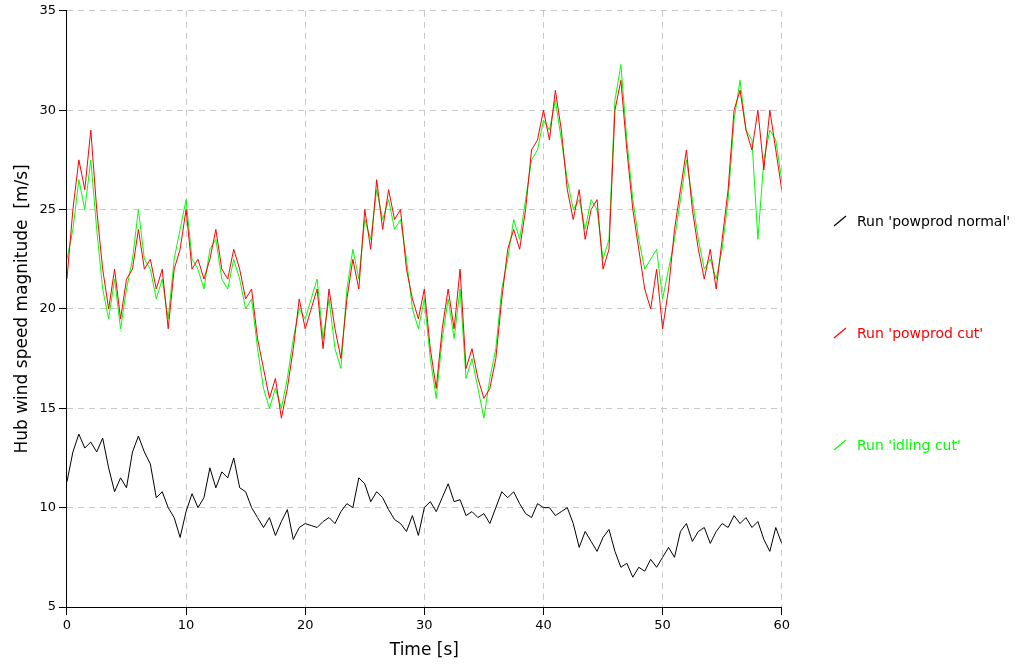  I want to click on x-tick-label: 40, so click(543, 625).